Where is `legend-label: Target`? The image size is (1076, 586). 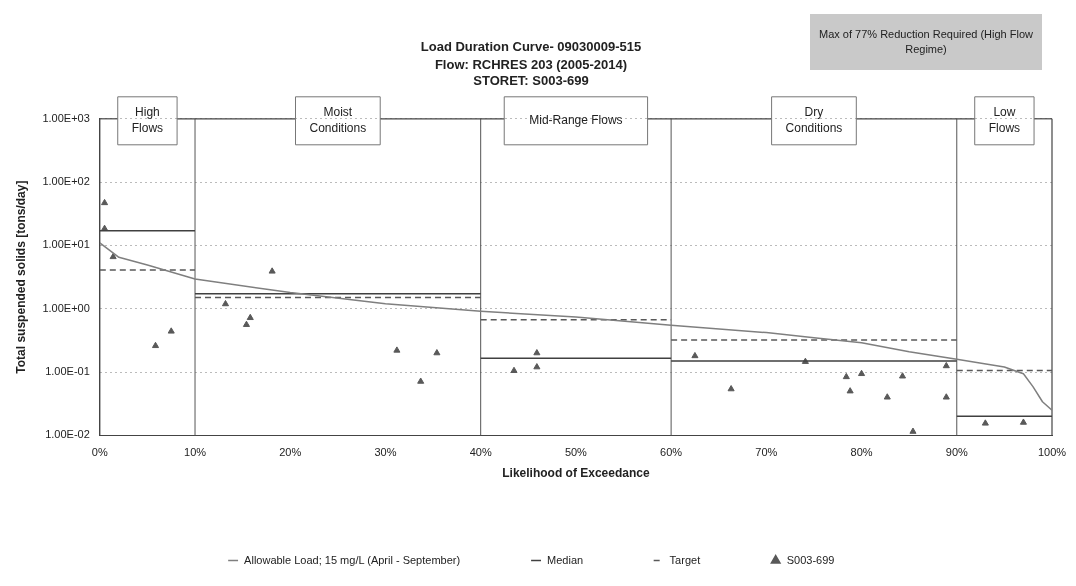
legend-label: Target is located at coordinates (685, 559).